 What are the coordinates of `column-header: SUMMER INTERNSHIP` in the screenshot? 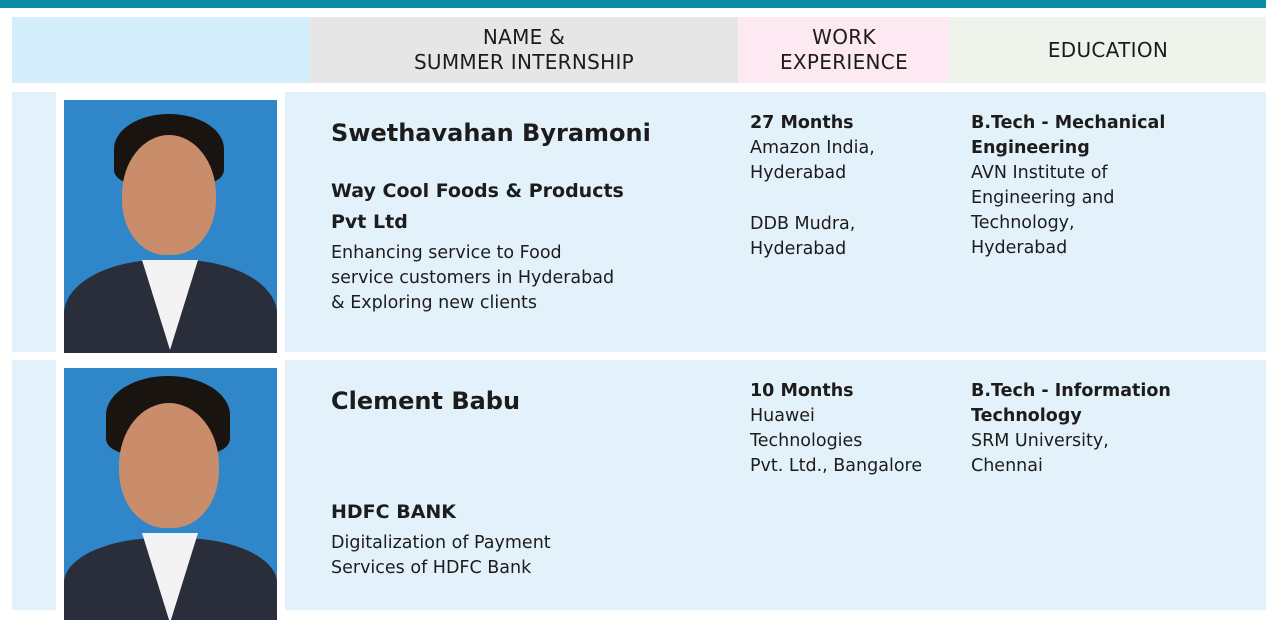 It's located at (524, 62).